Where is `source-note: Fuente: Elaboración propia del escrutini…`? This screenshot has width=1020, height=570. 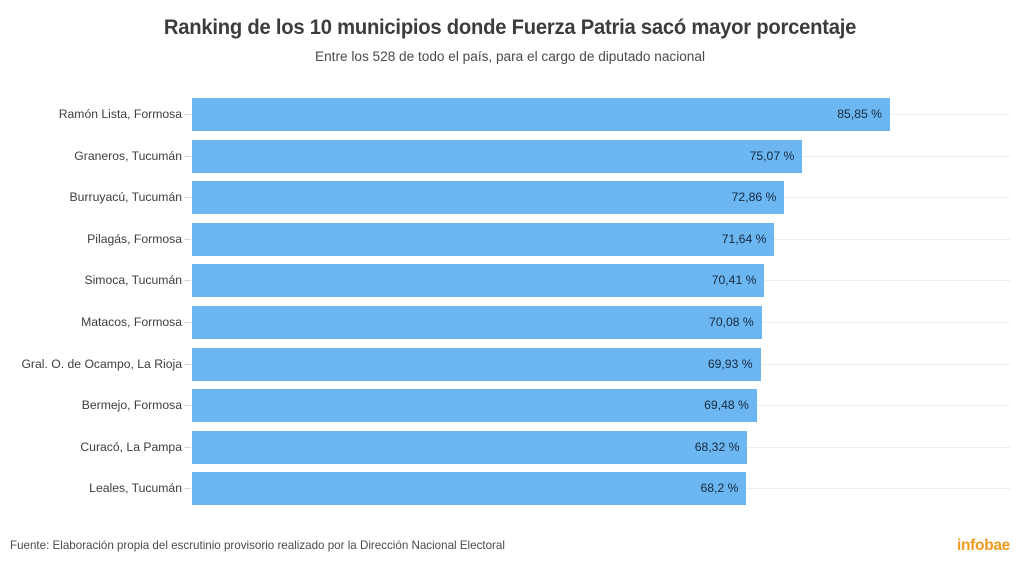
source-note: Fuente: Elaboración propia del escrutini… is located at coordinates (257, 545).